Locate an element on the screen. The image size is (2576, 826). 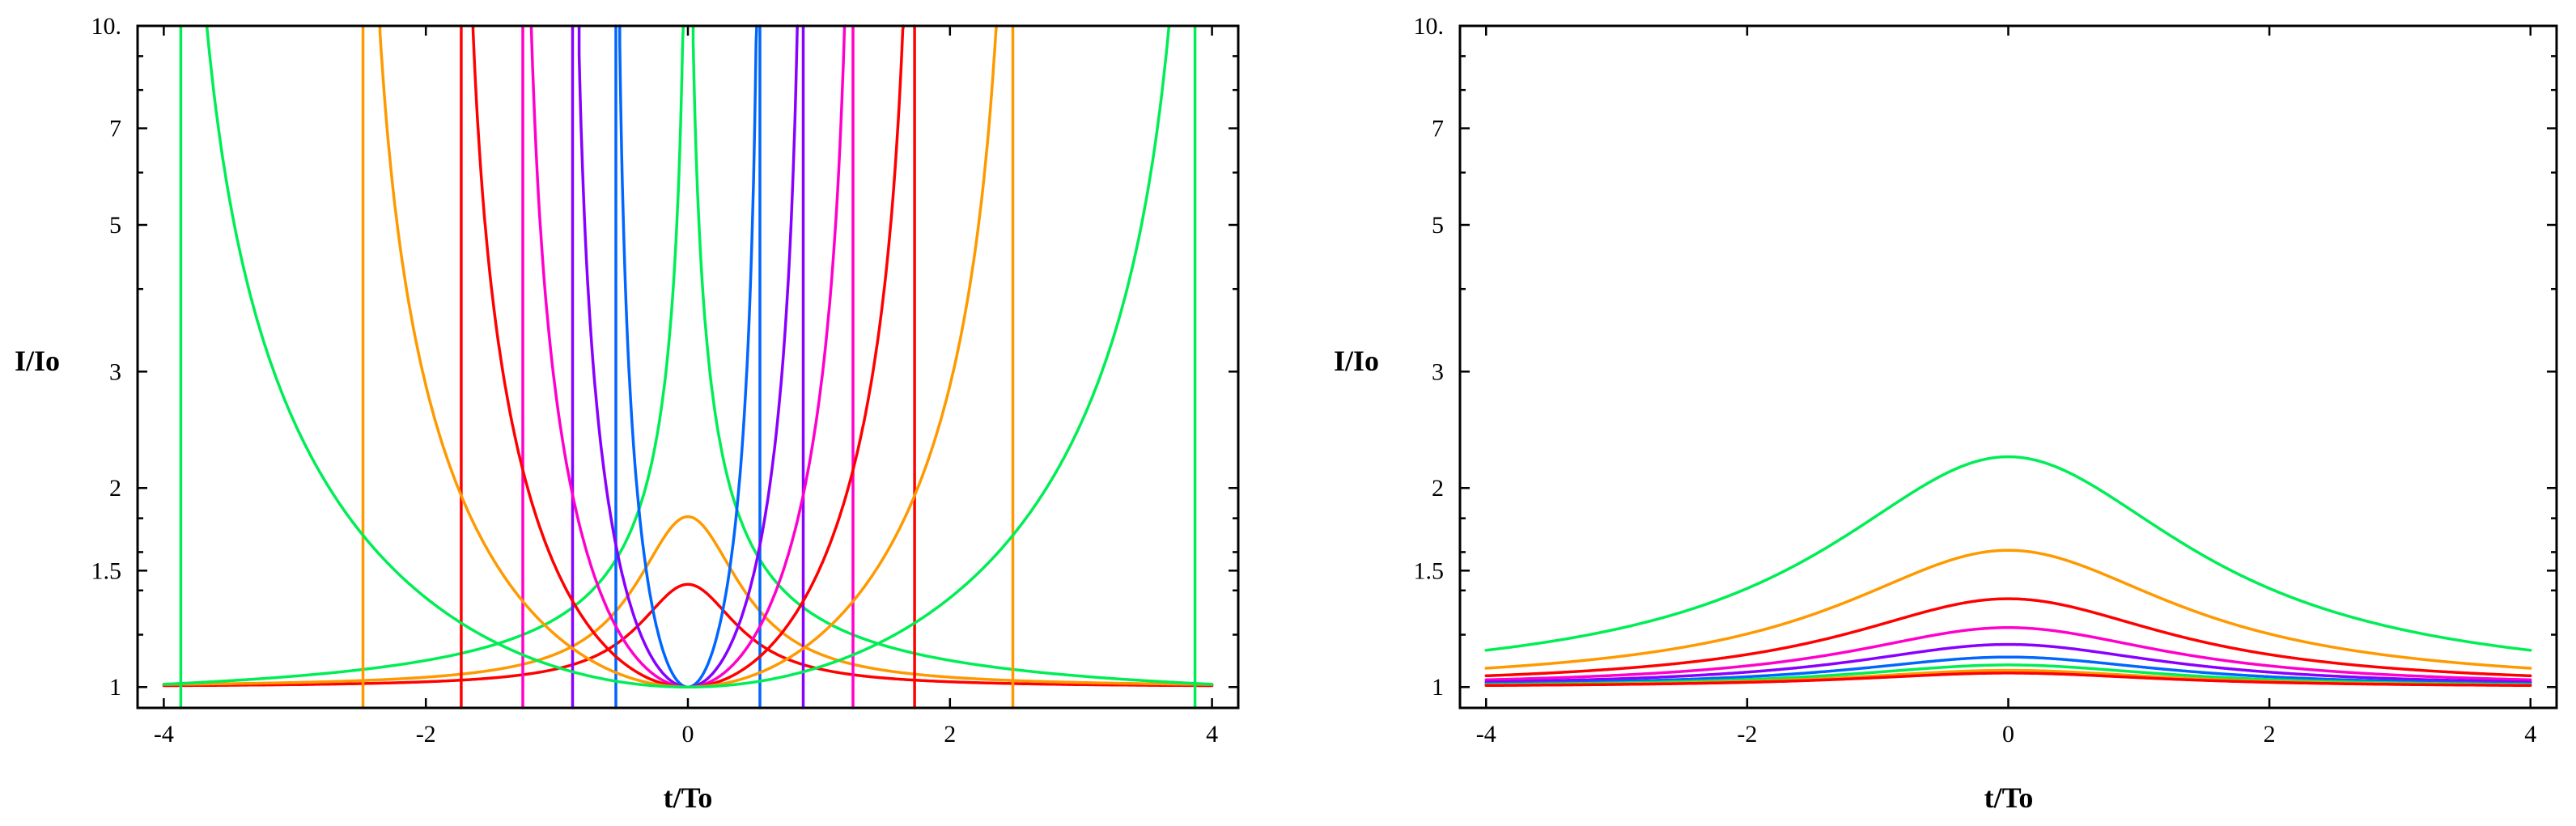
right-y-tick-label: 7 is located at coordinates (1438, 129).